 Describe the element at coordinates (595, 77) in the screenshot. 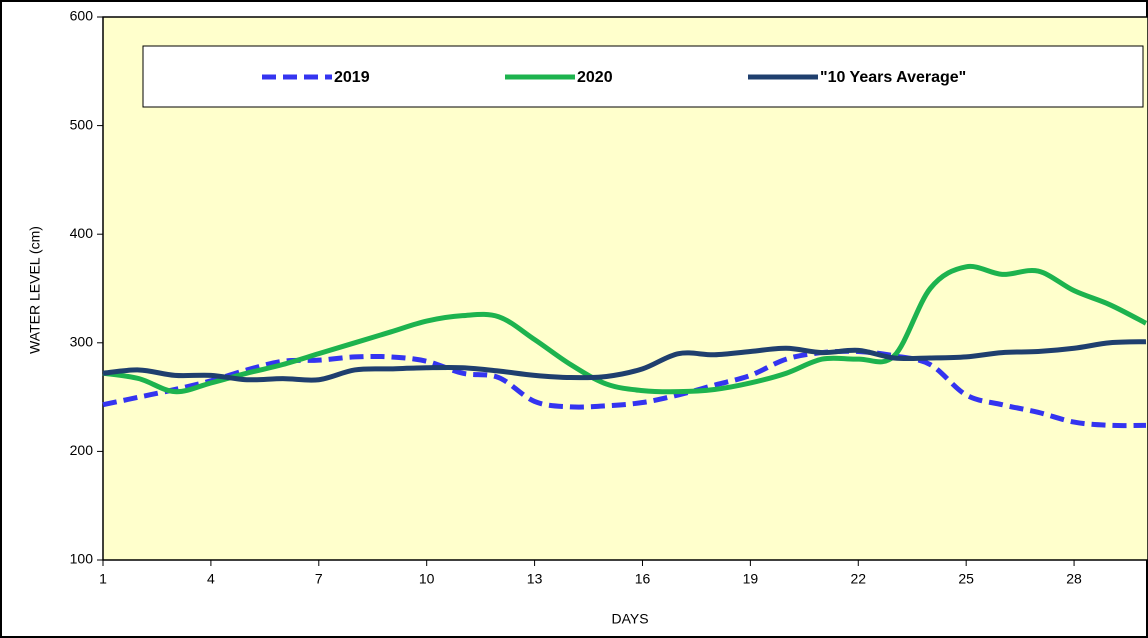

I see `legend-label: 2020` at that location.